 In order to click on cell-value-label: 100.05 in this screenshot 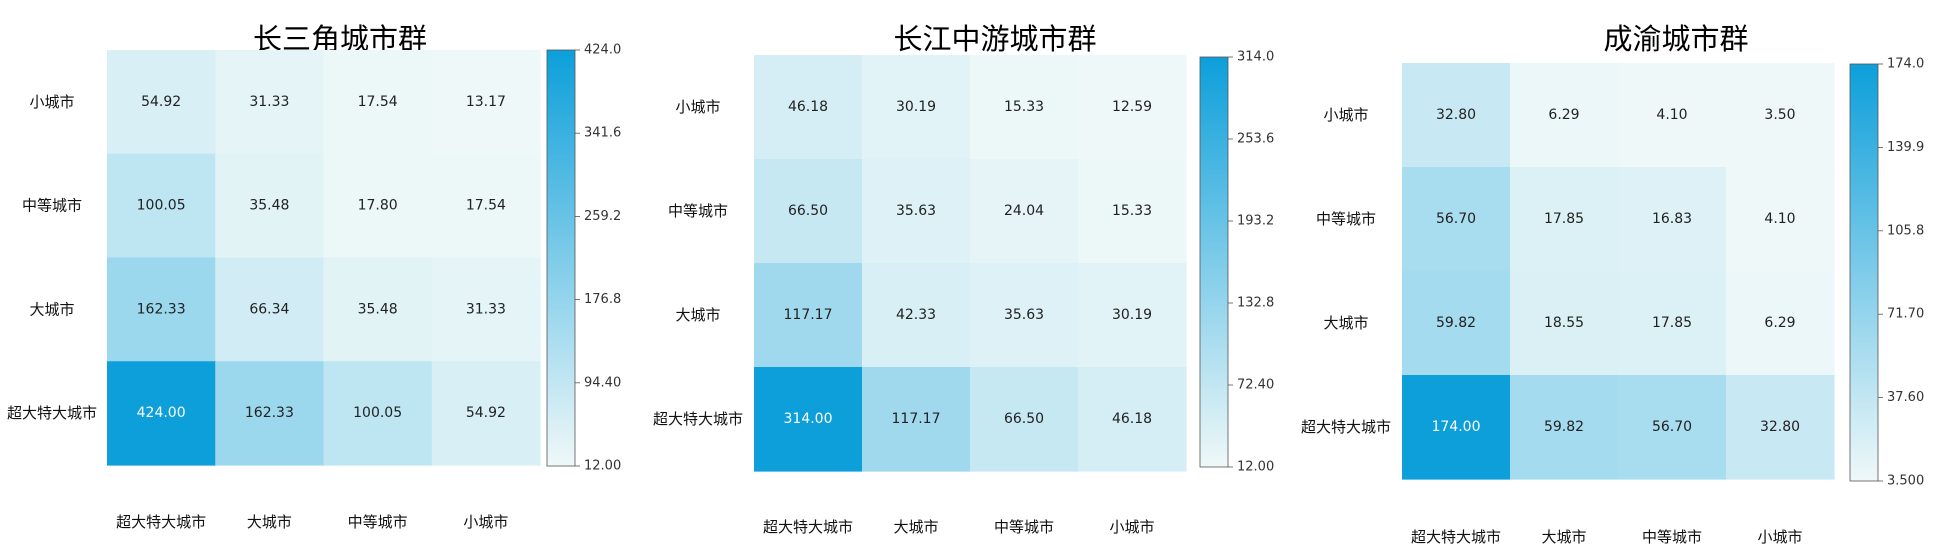, I will do `click(161, 206)`.